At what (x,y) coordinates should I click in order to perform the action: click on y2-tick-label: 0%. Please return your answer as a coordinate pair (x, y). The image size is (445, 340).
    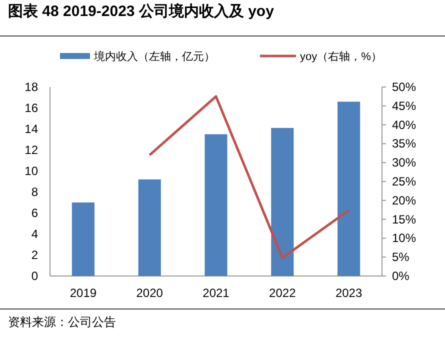
    Looking at the image, I should click on (401, 276).